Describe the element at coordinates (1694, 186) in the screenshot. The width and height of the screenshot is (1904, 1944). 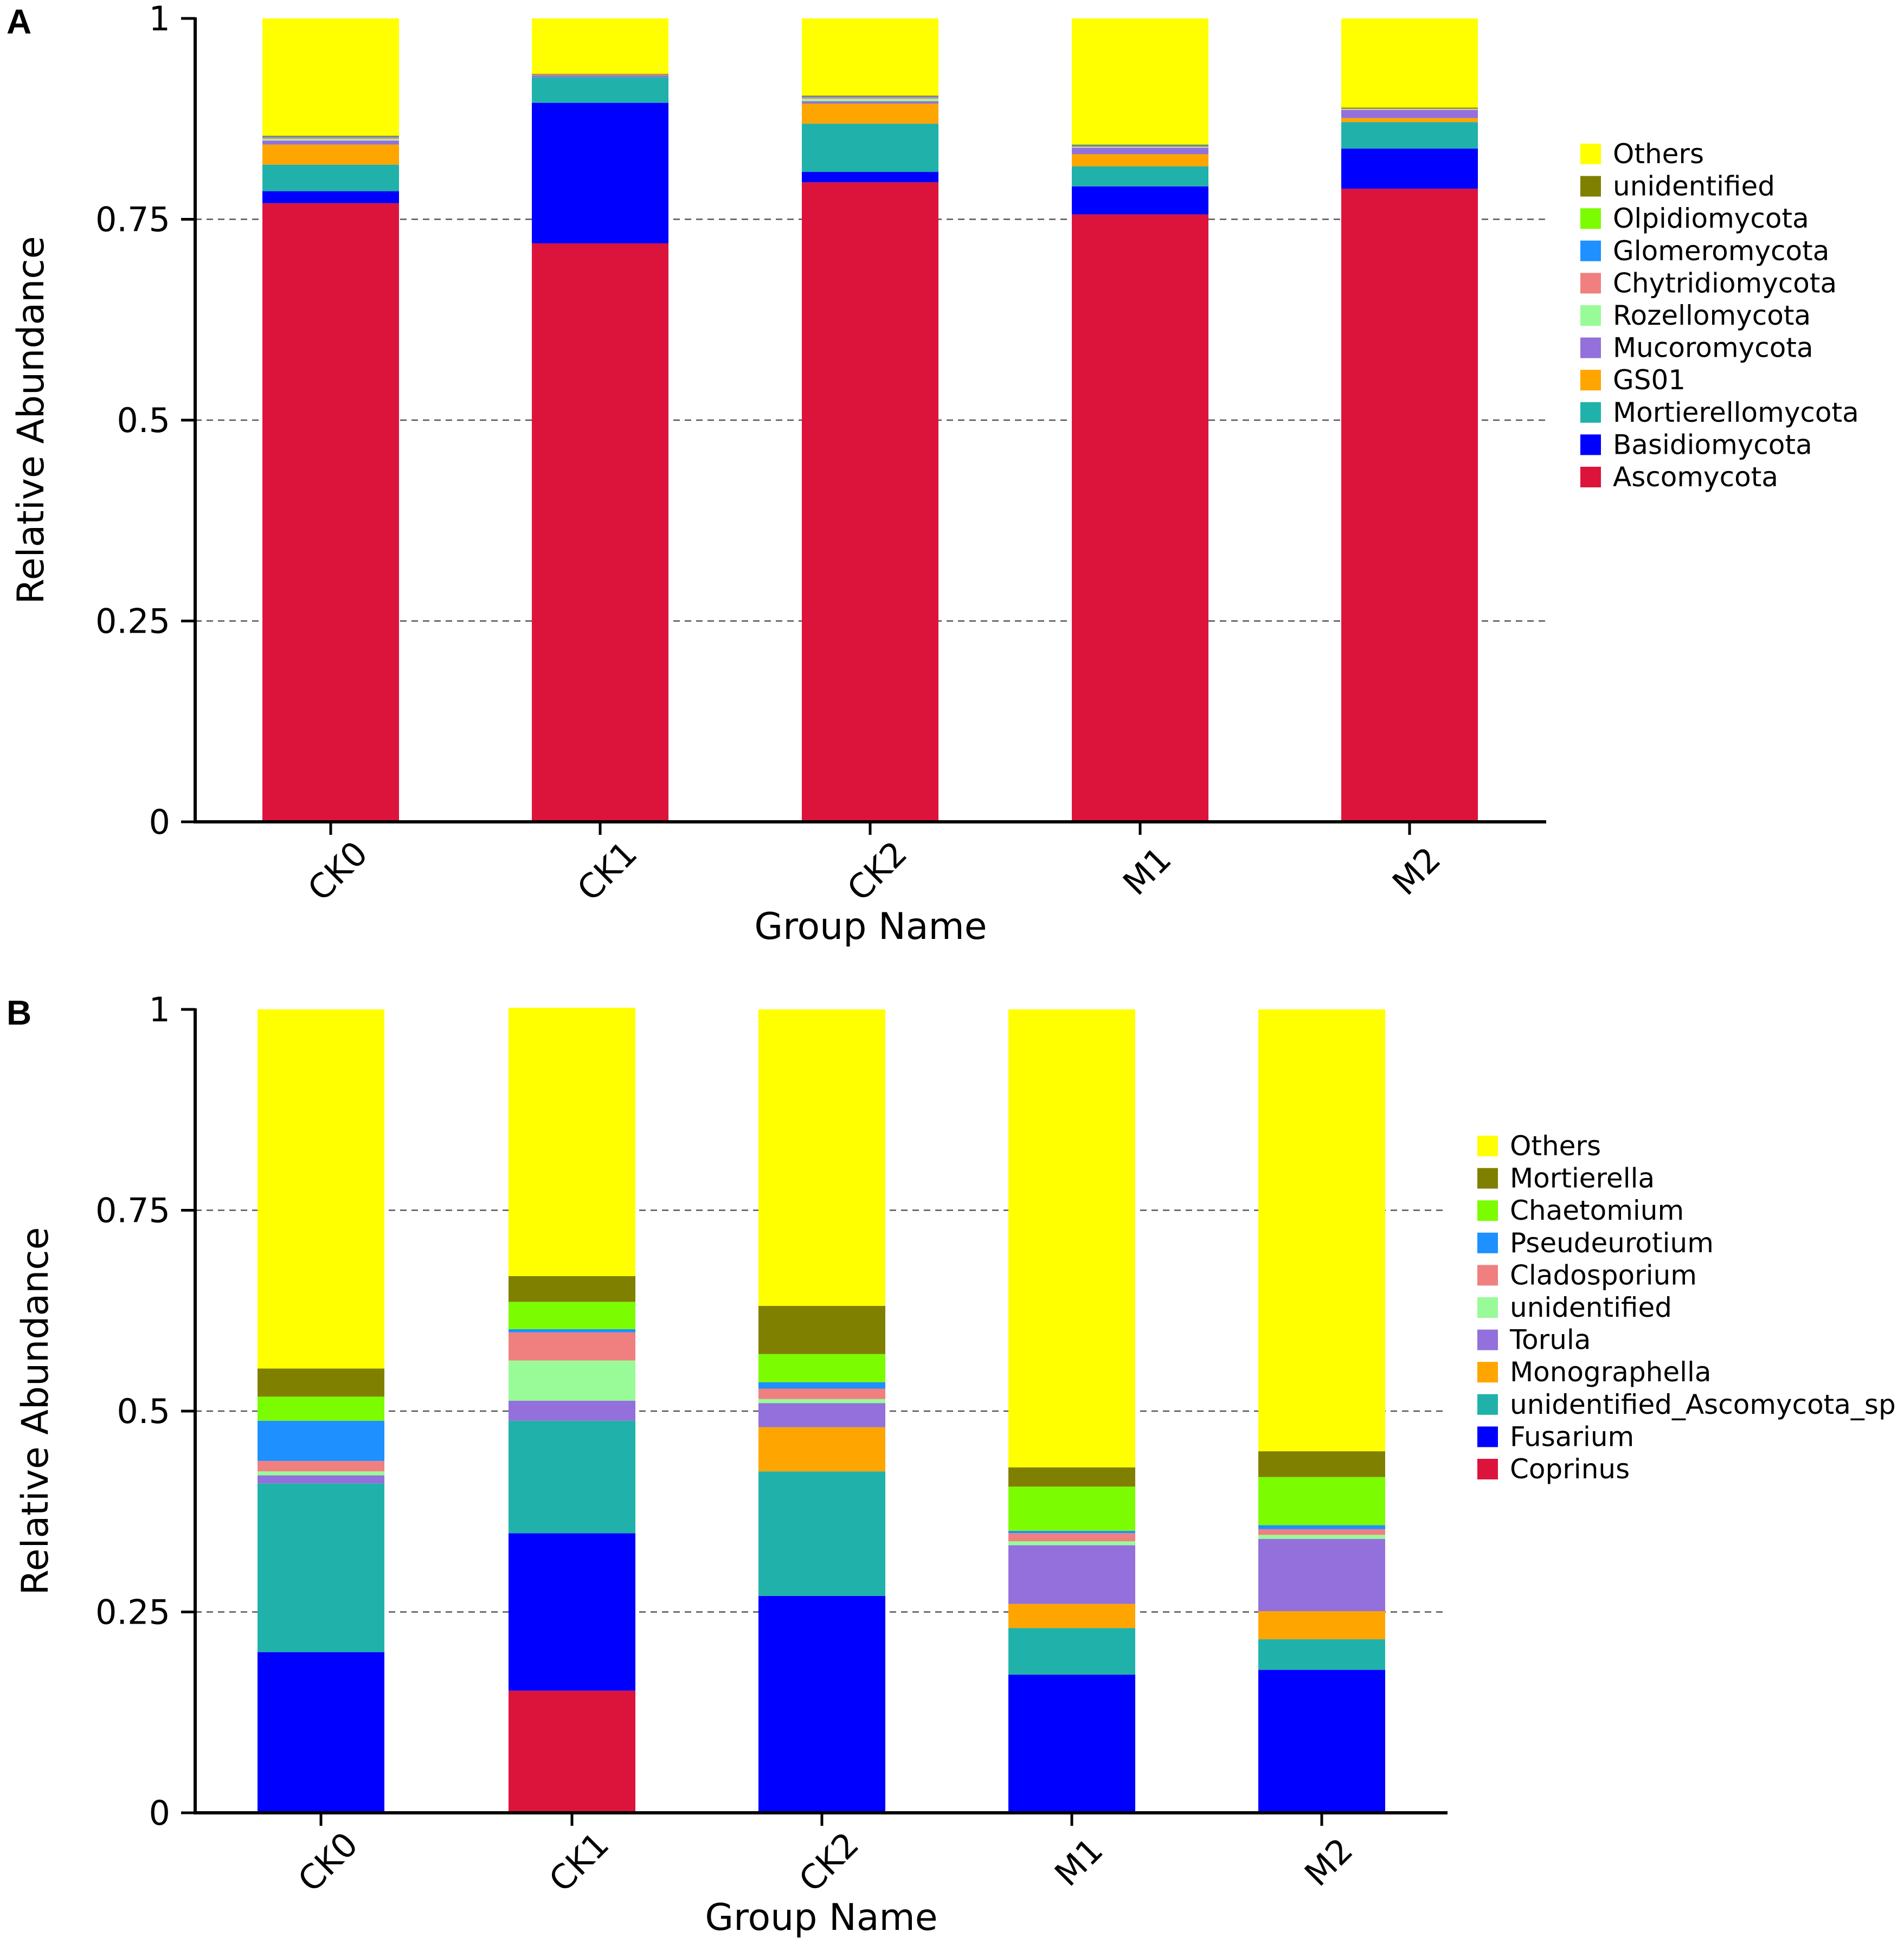
I see `legend-label: unidentified` at that location.